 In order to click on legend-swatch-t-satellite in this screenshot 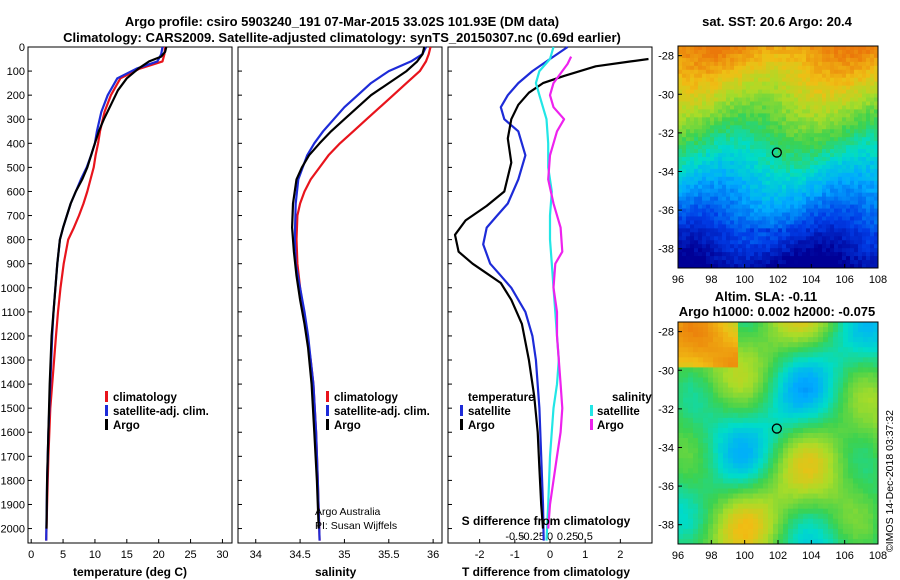, I will do `click(461, 410)`.